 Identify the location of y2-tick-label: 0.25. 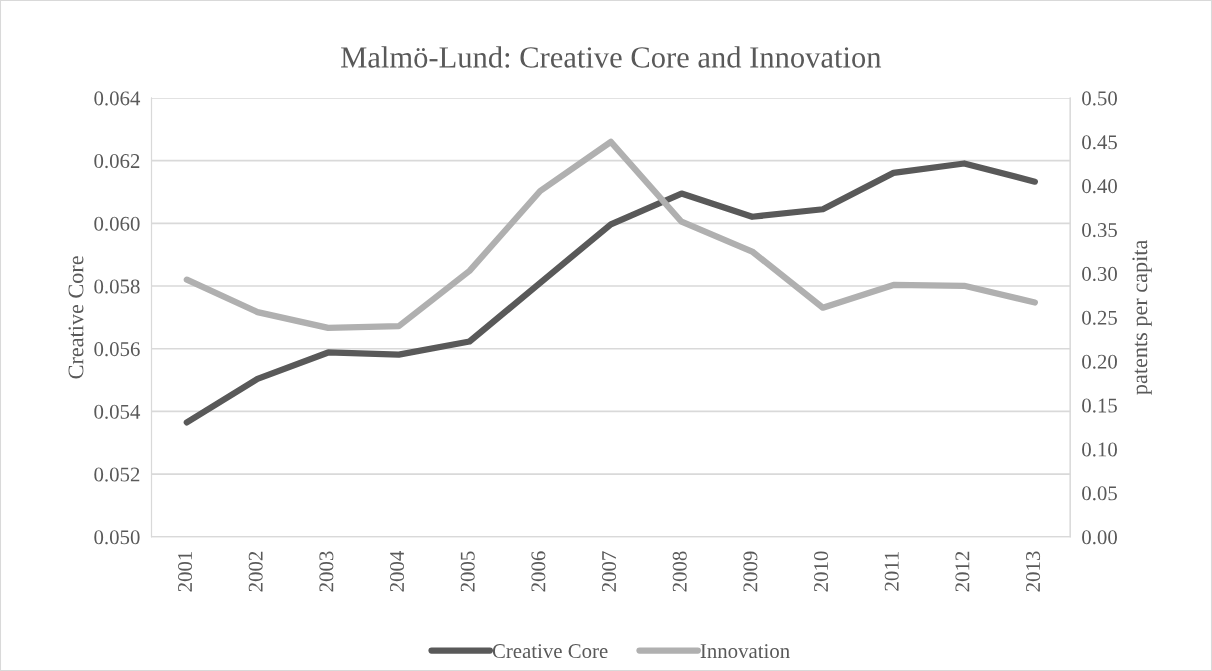
(1099, 317).